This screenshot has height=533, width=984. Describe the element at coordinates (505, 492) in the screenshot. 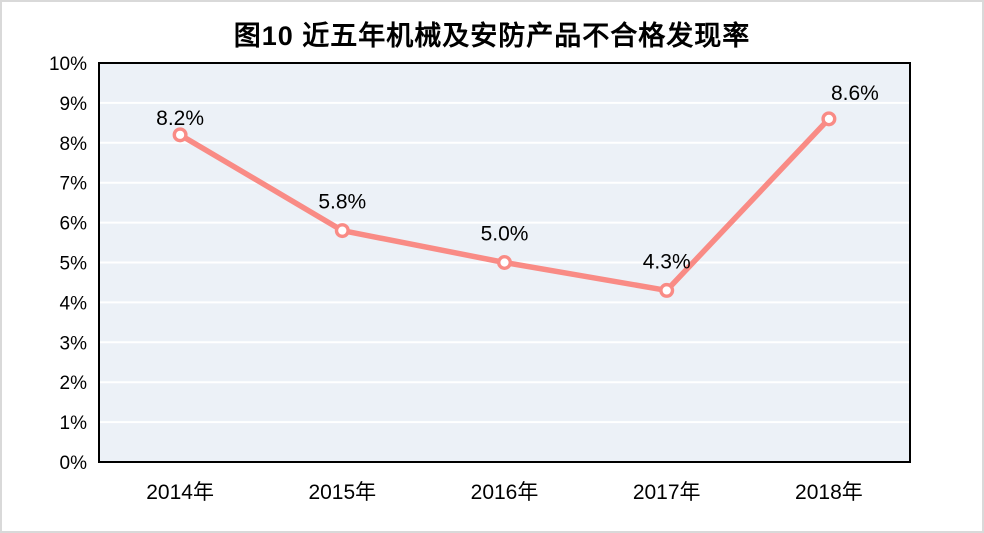

I see `x-axis-tick-label: 2016年` at that location.